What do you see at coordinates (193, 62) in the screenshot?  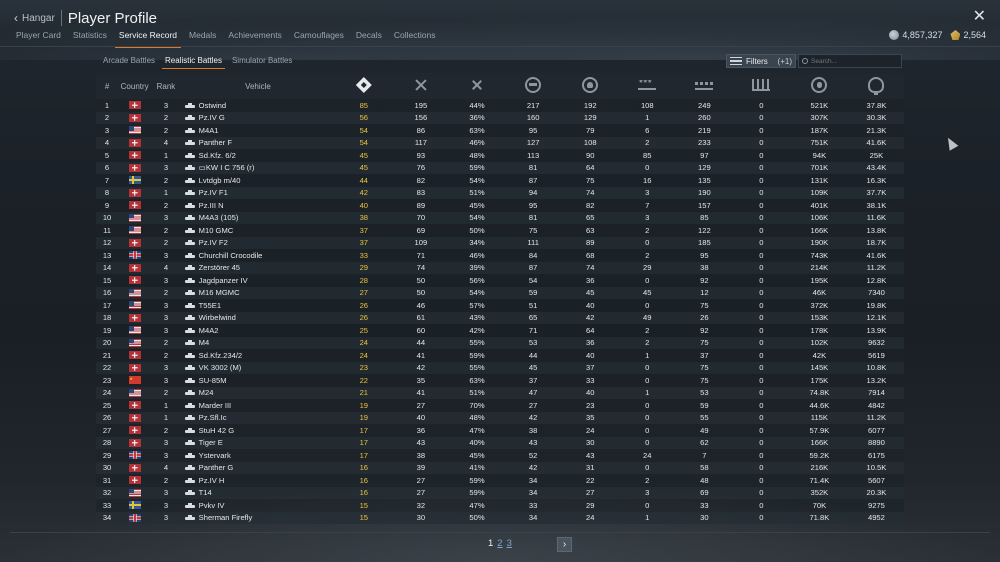 I see `tab-realistic-battles: Realistic Battles` at bounding box center [193, 62].